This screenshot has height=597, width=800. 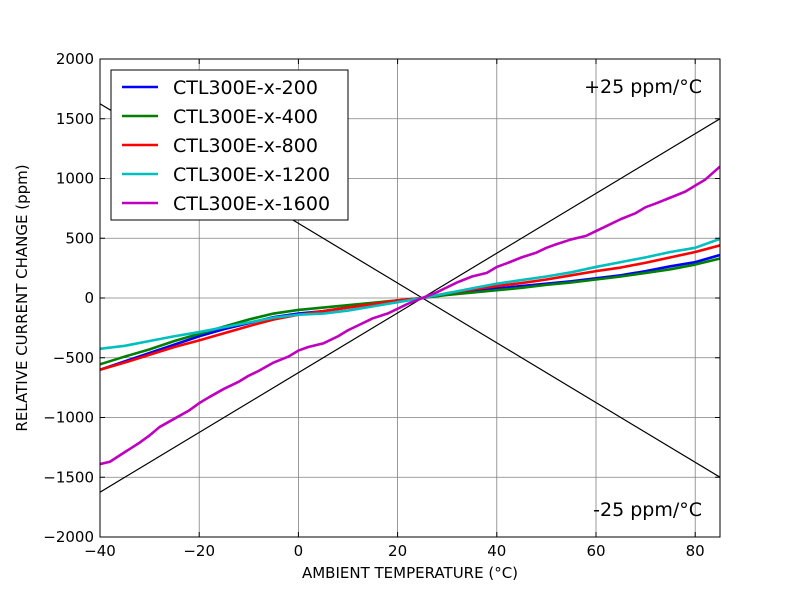 What do you see at coordinates (695, 551) in the screenshot?
I see `x-tick-label: 80` at bounding box center [695, 551].